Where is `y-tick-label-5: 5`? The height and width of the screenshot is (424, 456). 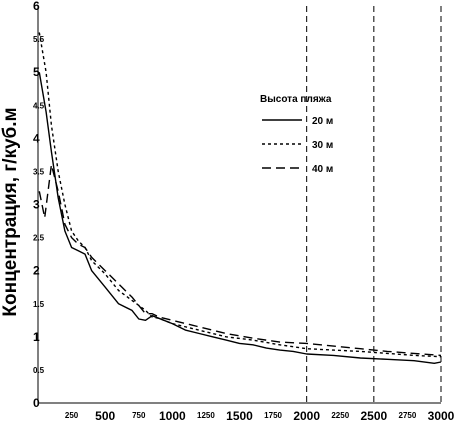 y-tick-label-5: 5 is located at coordinates (36, 72).